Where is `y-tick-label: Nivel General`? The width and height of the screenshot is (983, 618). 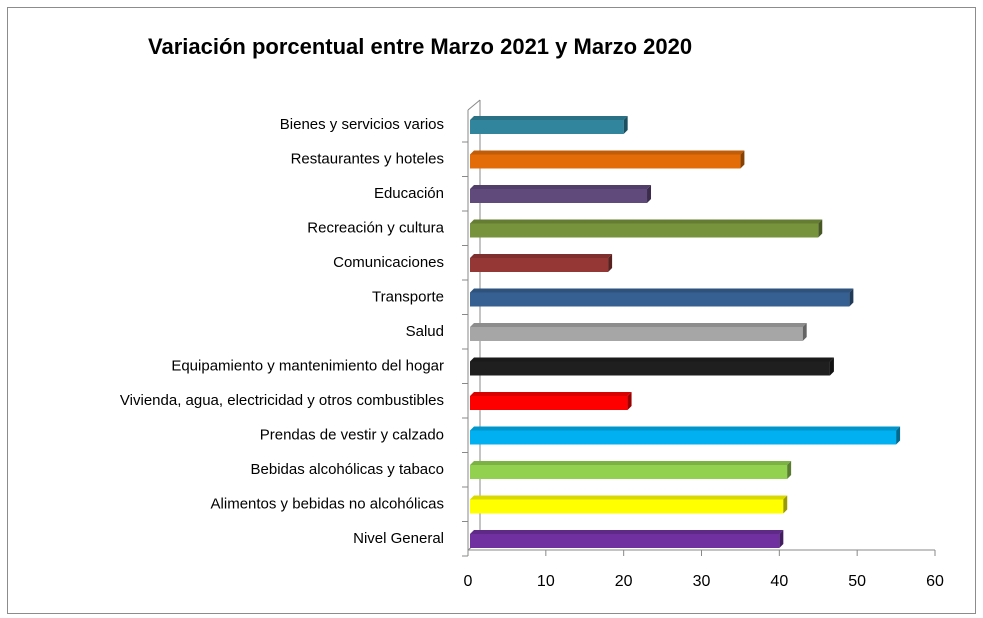 y-tick-label: Nivel General is located at coordinates (398, 538).